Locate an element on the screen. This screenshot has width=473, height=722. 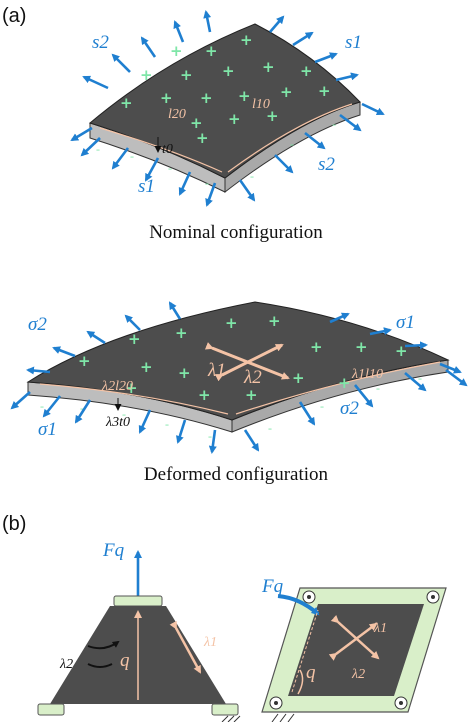
label-l10: l10 is located at coordinates (261, 104).